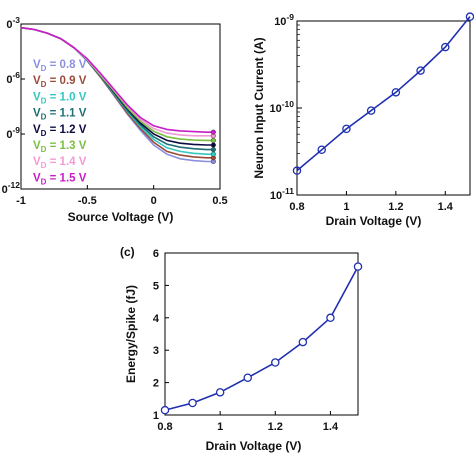 This screenshot has width=474, height=474. What do you see at coordinates (156, 384) in the screenshot?
I see `panel-c-y-tick-label: 2` at bounding box center [156, 384].